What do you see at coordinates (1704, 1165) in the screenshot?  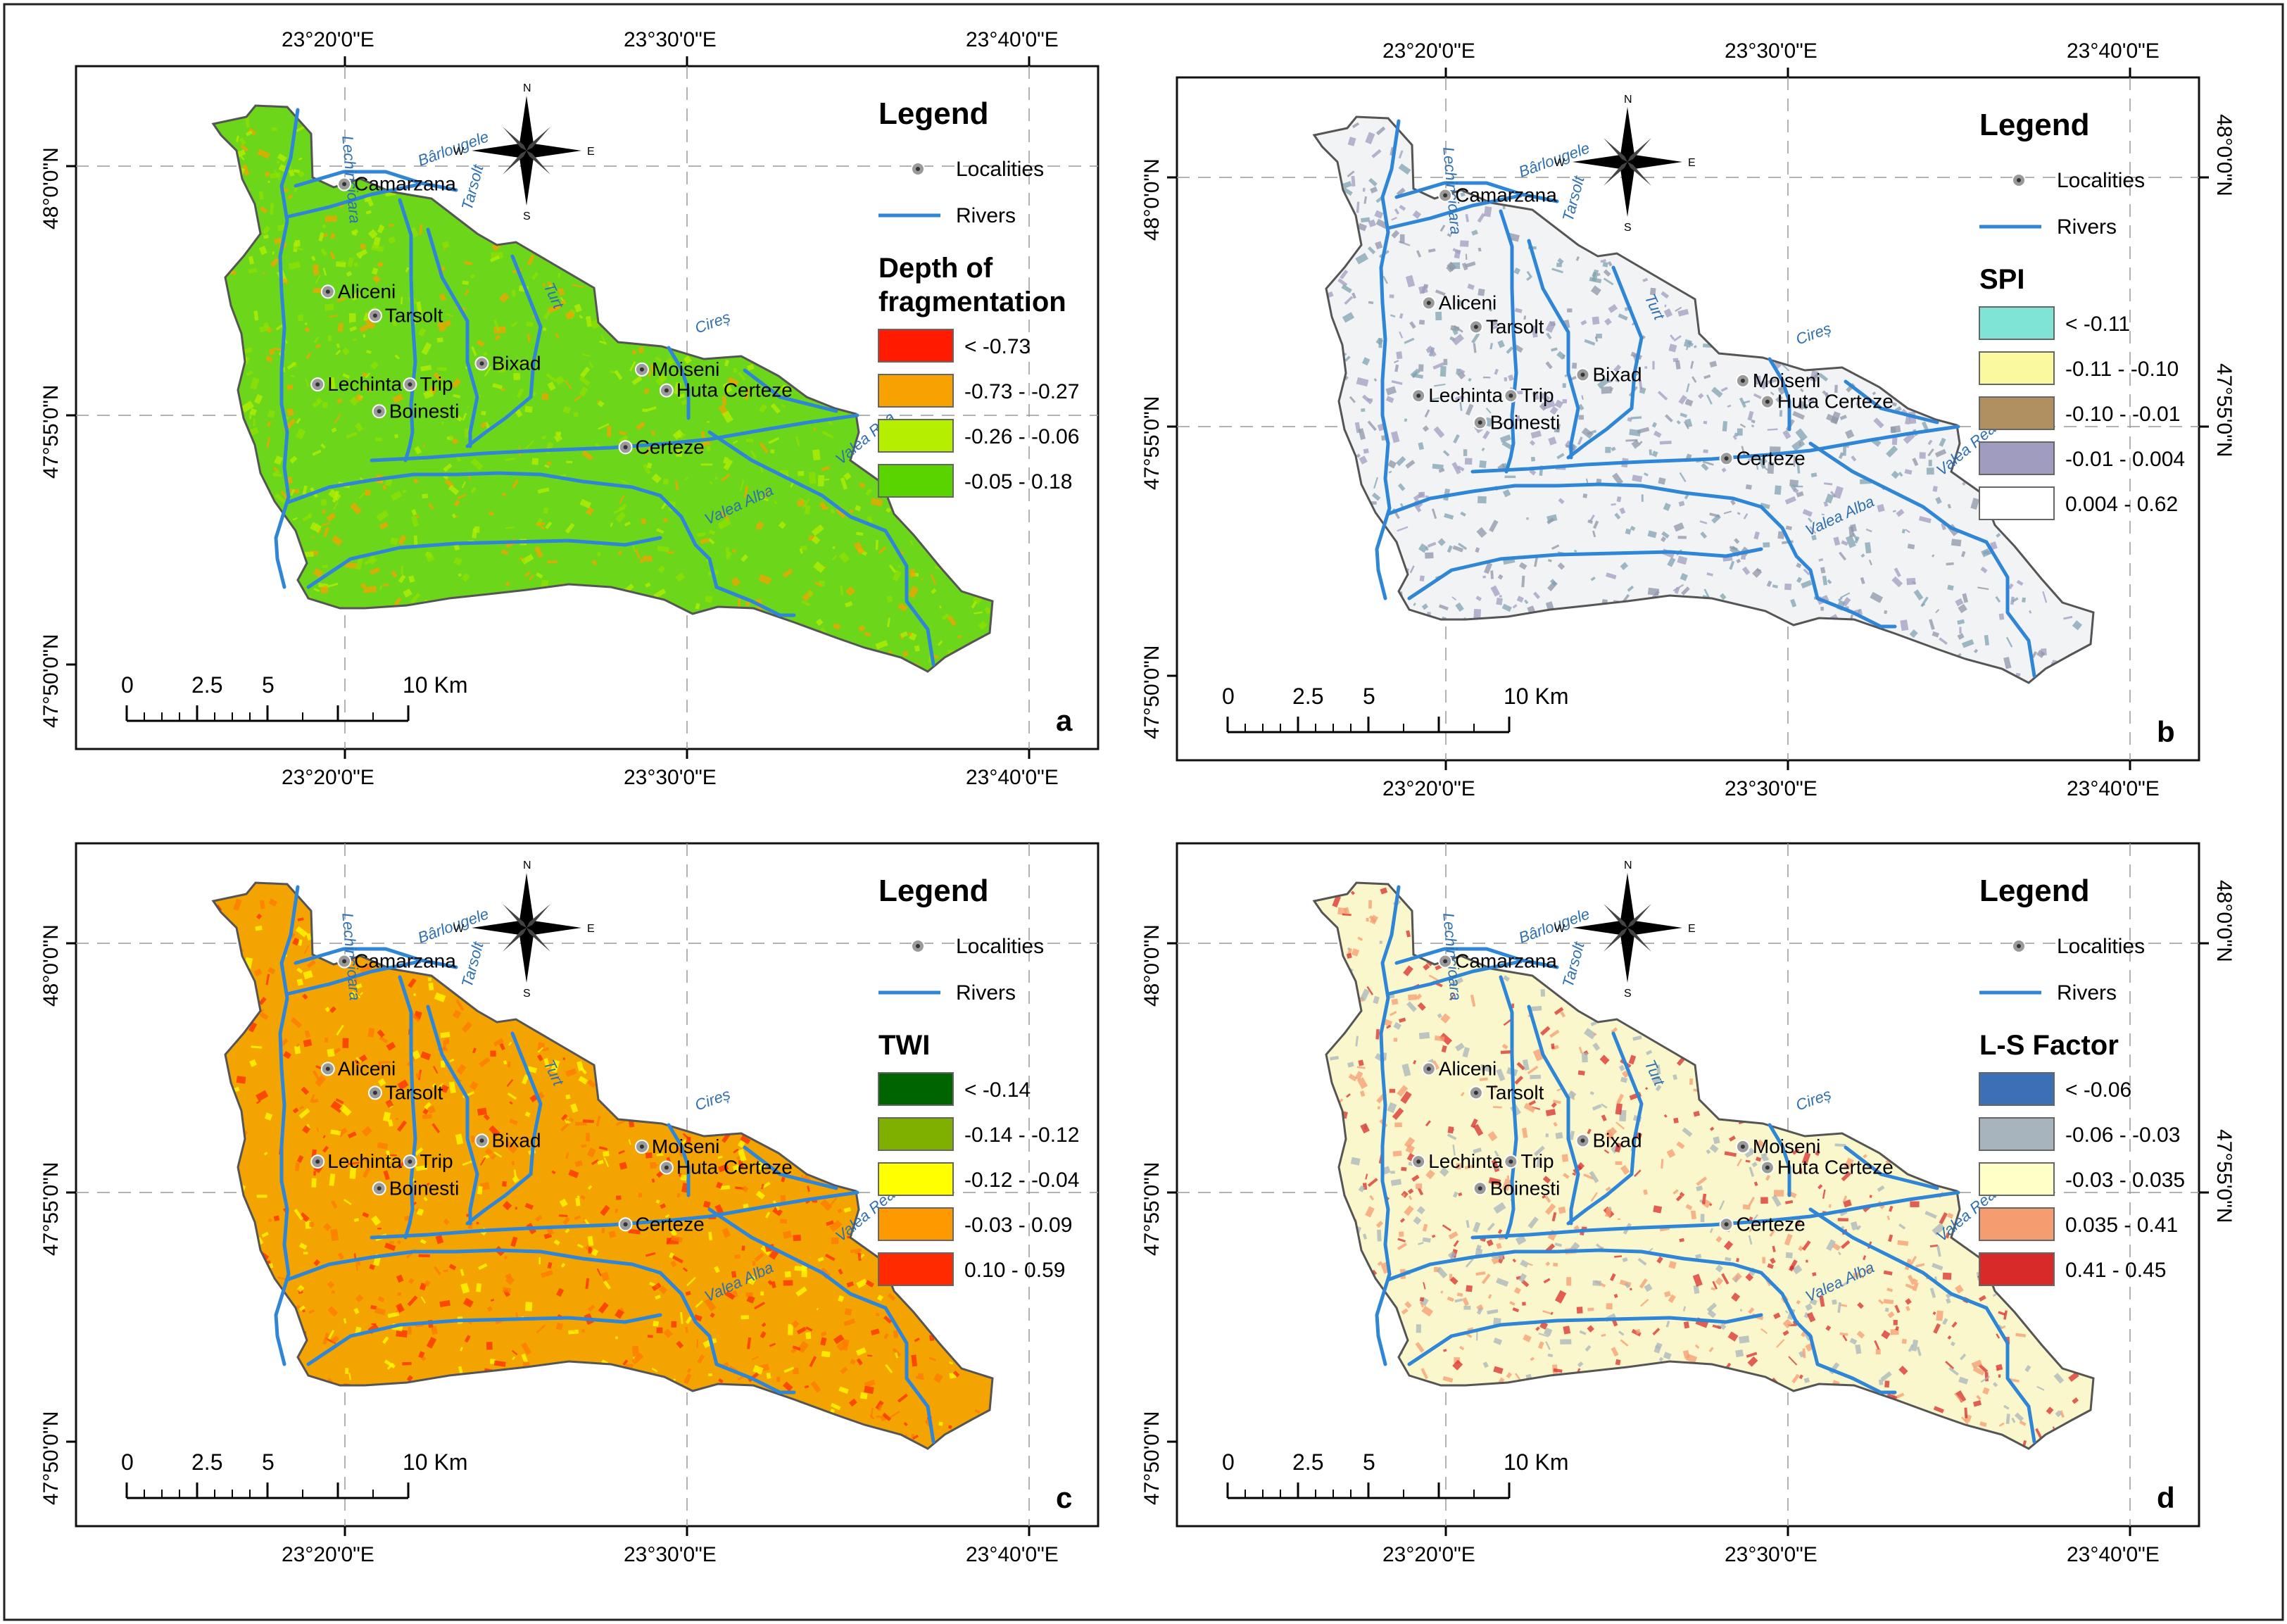 I see `basin-outline` at bounding box center [1704, 1165].